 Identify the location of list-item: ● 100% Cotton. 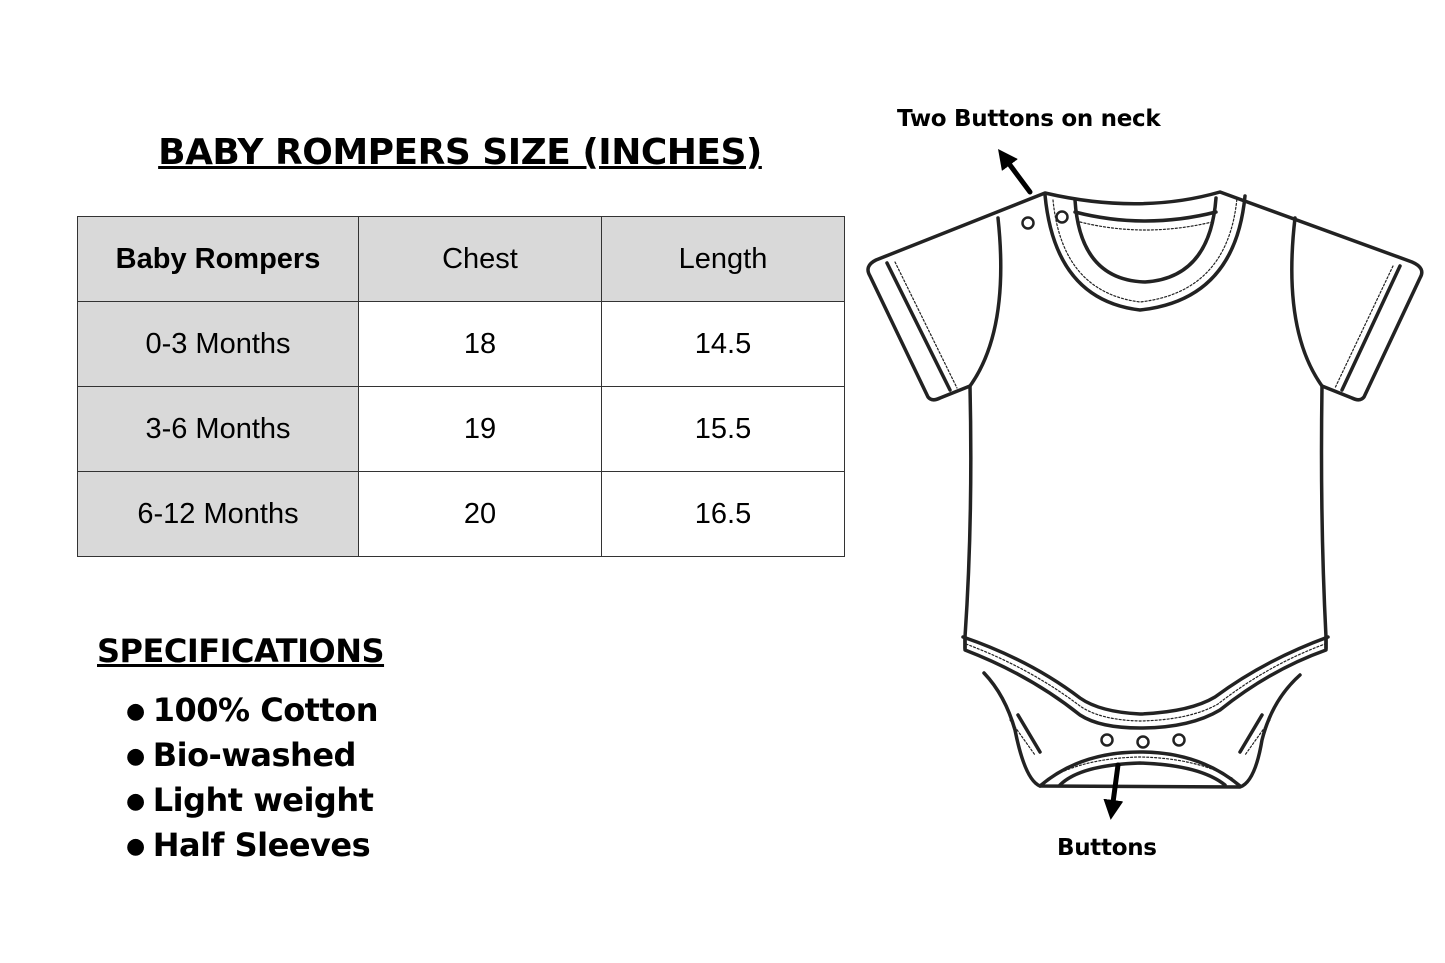
(252, 712).